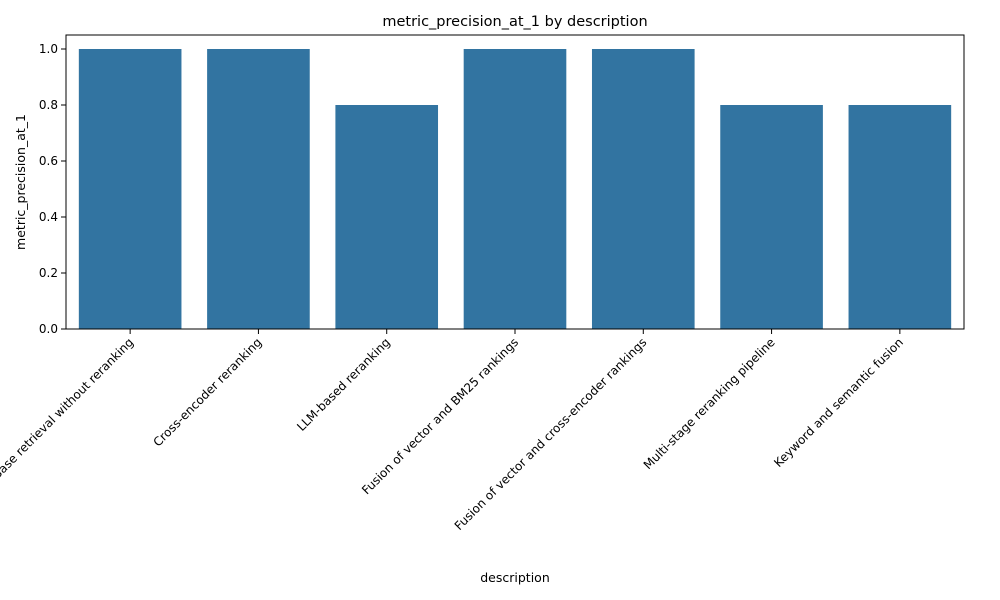 This screenshot has width=1000, height=600. Describe the element at coordinates (838, 402) in the screenshot. I see `x-tick-label: Keyword and semantic fusion` at that location.